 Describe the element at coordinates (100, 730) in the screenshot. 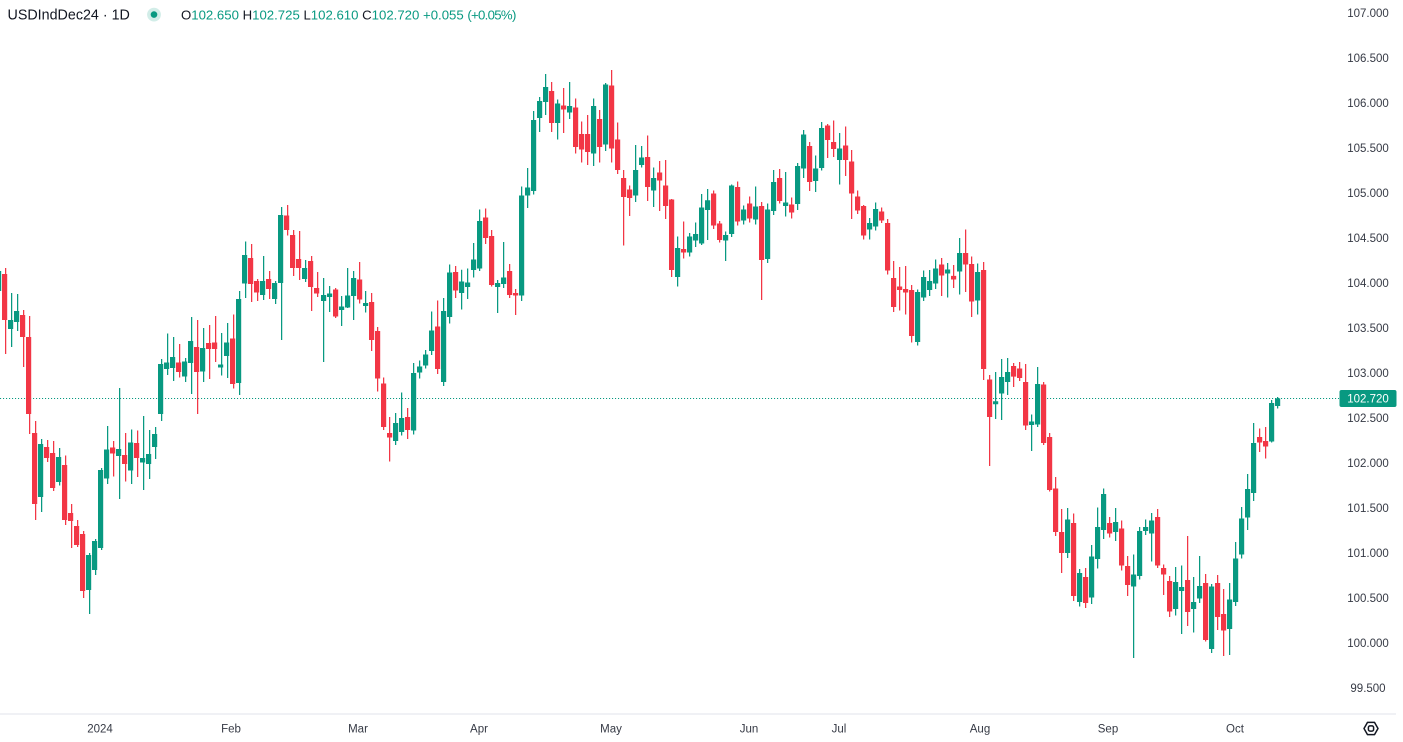

I see `svg-text: 2024` at that location.